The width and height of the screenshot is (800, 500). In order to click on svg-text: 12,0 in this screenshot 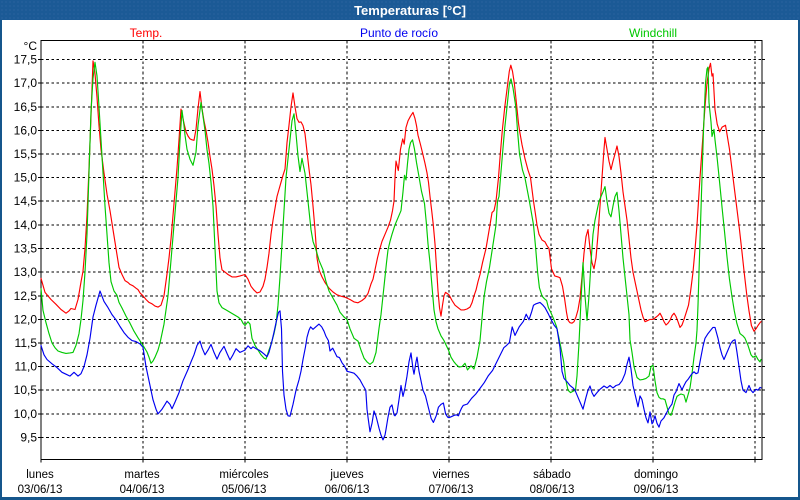, I will do `click(26, 319)`.